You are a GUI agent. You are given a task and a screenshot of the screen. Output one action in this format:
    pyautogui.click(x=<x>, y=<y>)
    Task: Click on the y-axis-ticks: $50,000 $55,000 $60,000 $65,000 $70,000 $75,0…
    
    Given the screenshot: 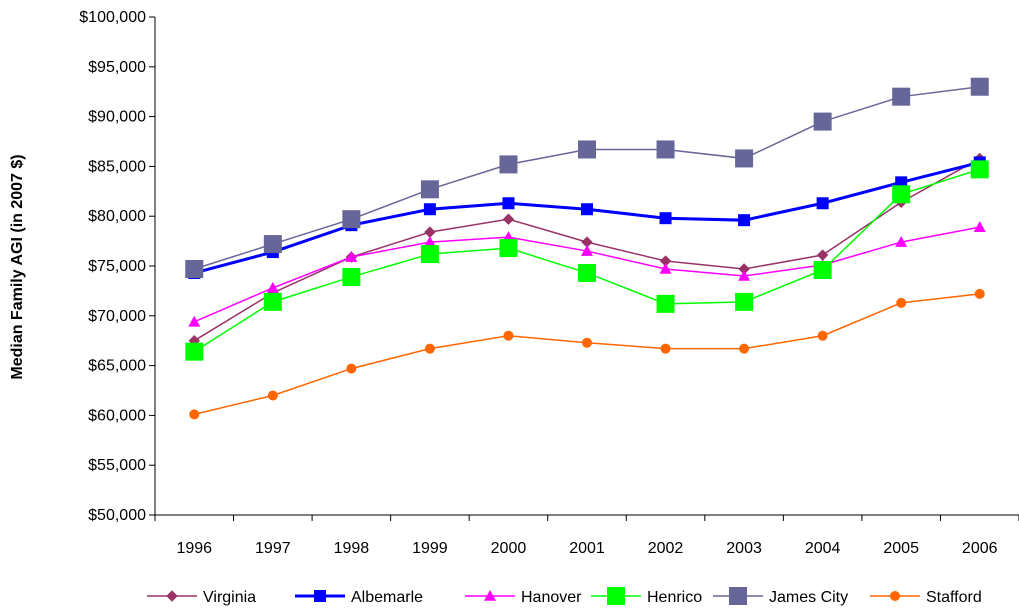 What is the action you would take?
    pyautogui.click(x=117, y=266)
    